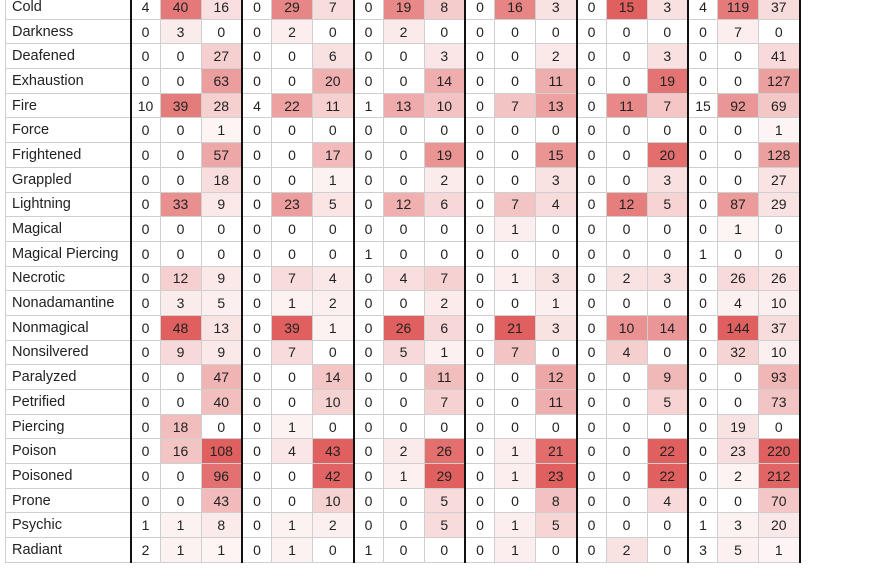 This screenshot has height=570, width=870. I want to click on table-cell: 87, so click(738, 204).